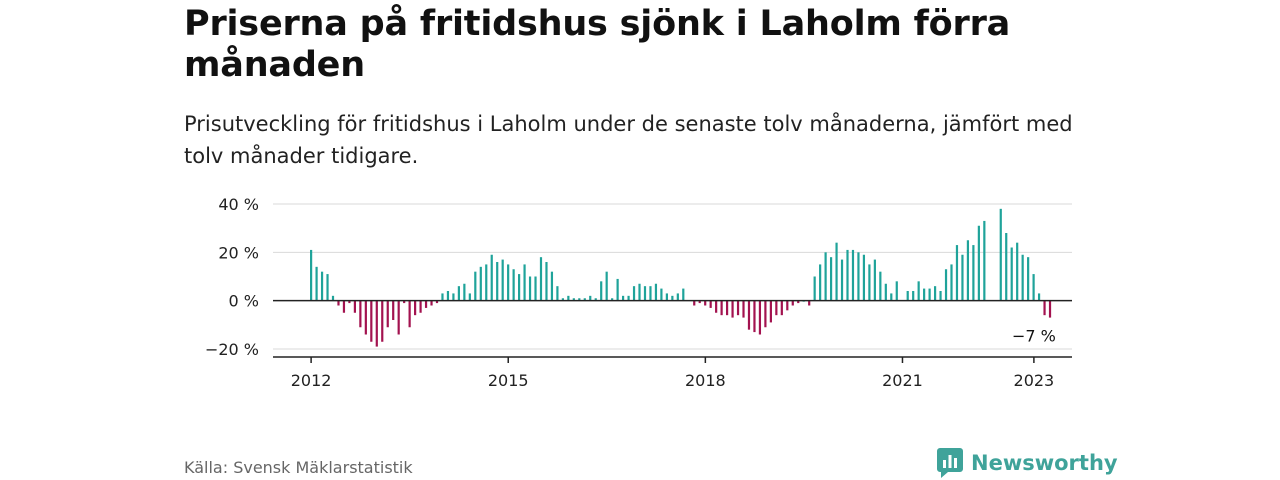  I want to click on brand-name: Newsworthy, so click(1044, 463).